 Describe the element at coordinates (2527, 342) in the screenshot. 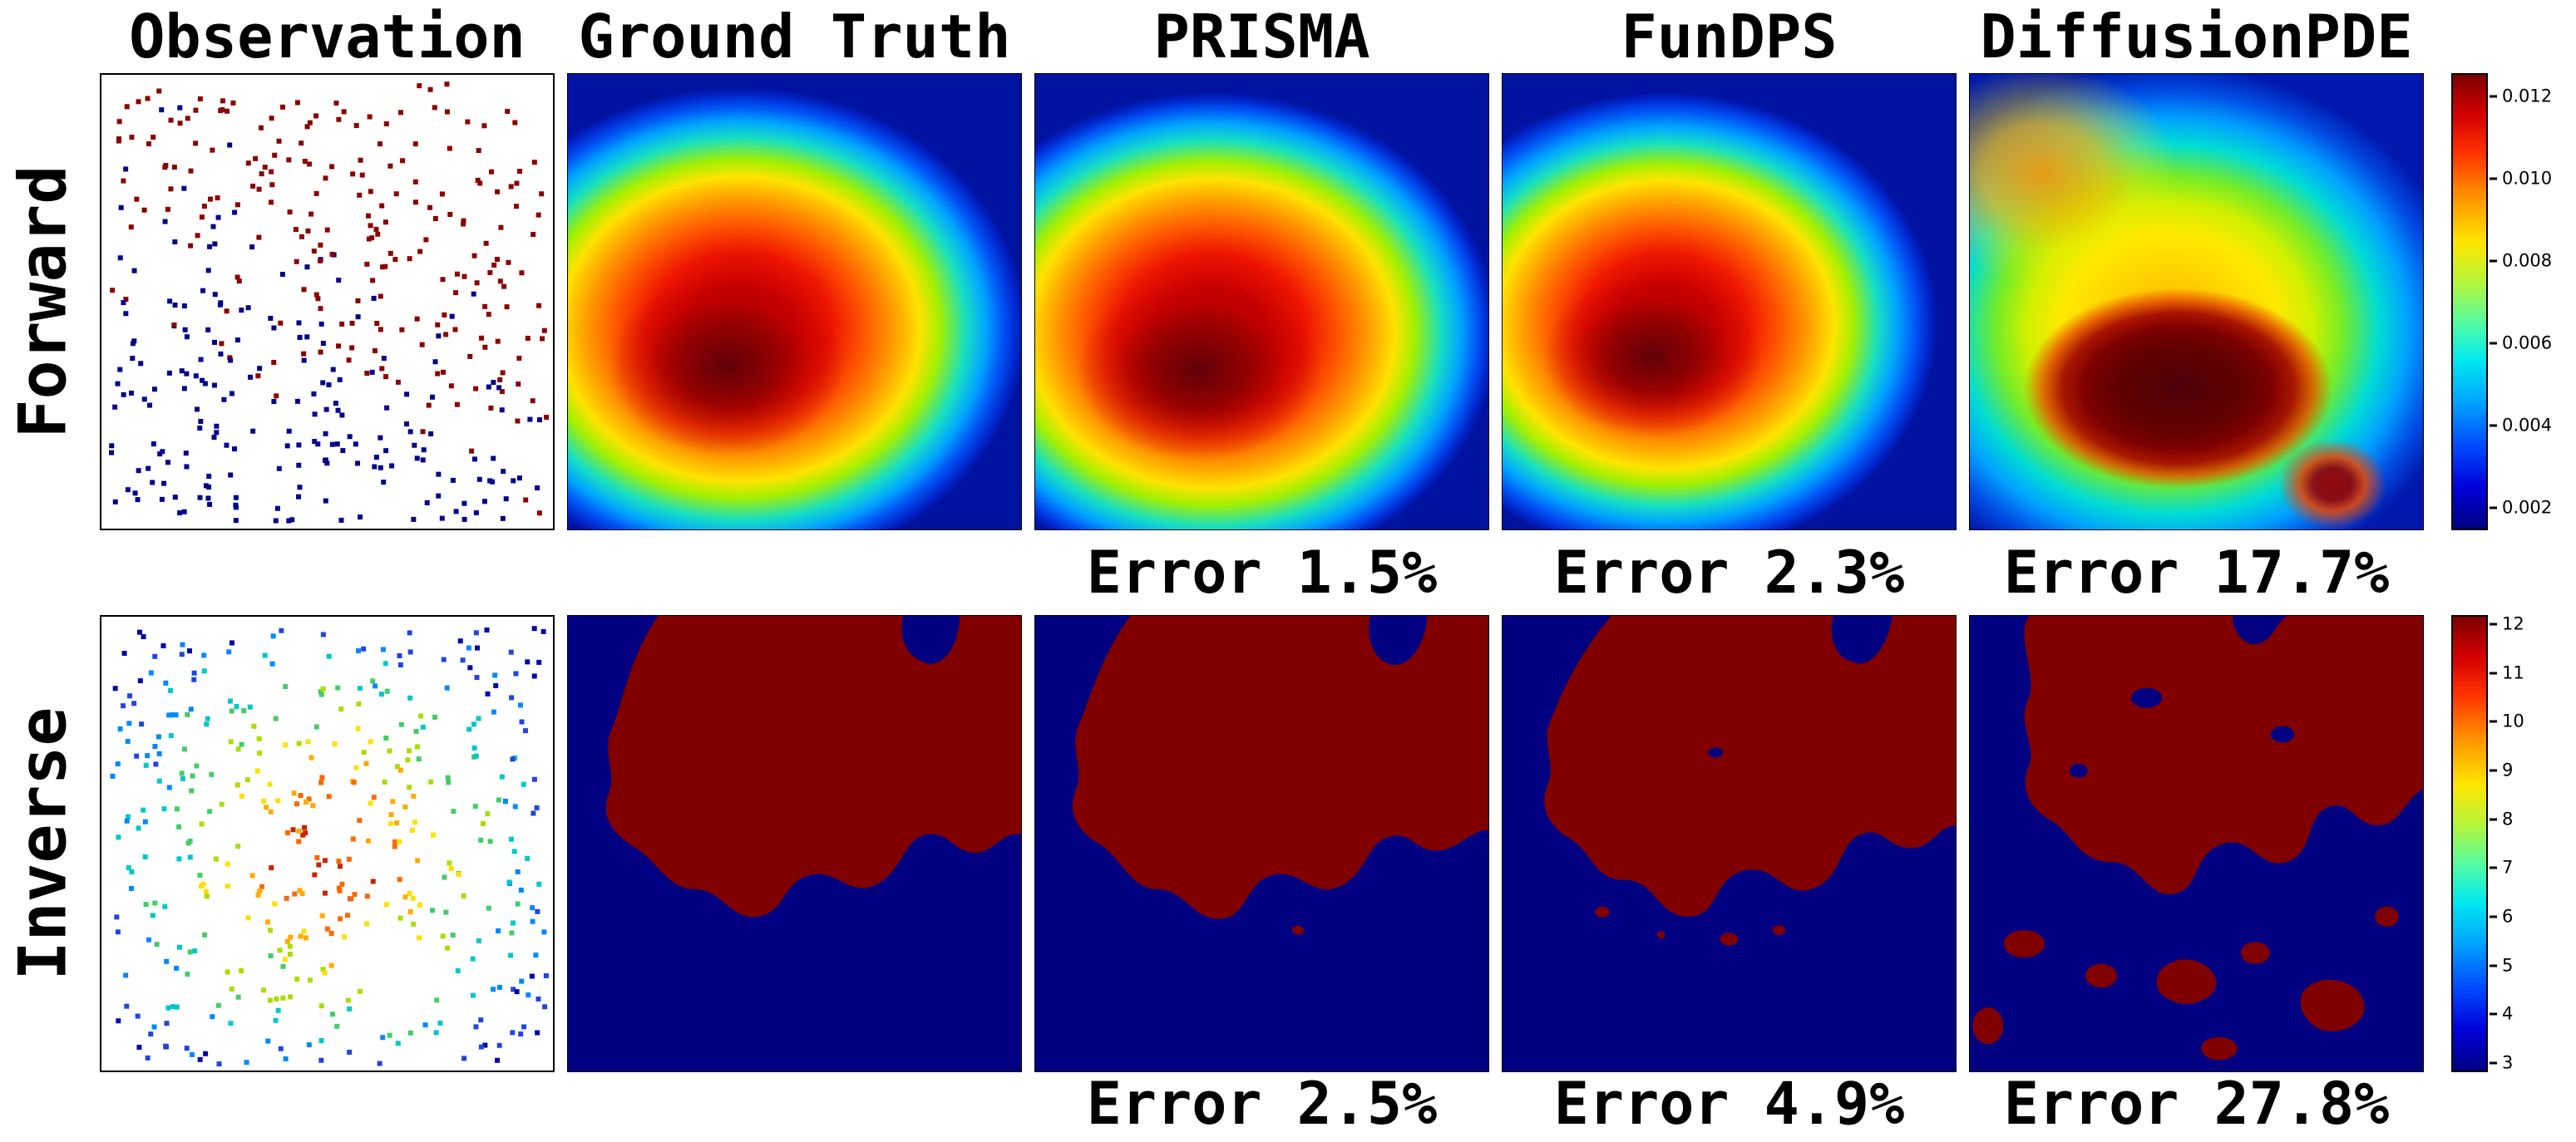

I see `tick-label: 0.006` at that location.